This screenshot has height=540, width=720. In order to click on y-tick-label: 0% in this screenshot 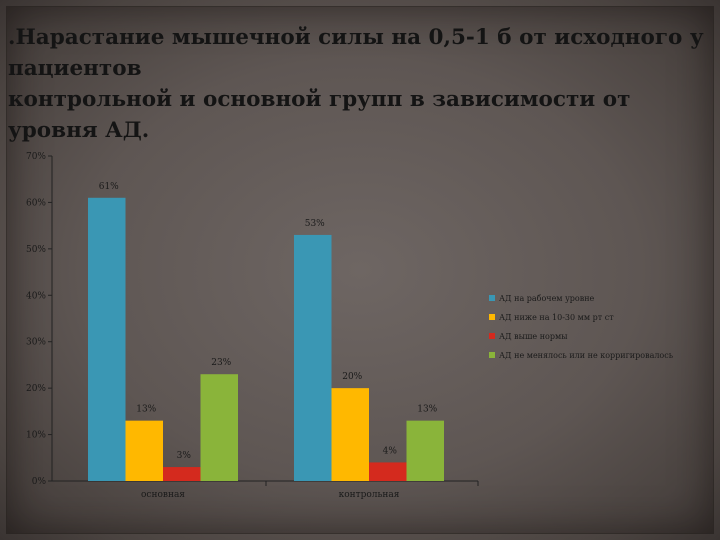, I will do `click(39, 482)`.